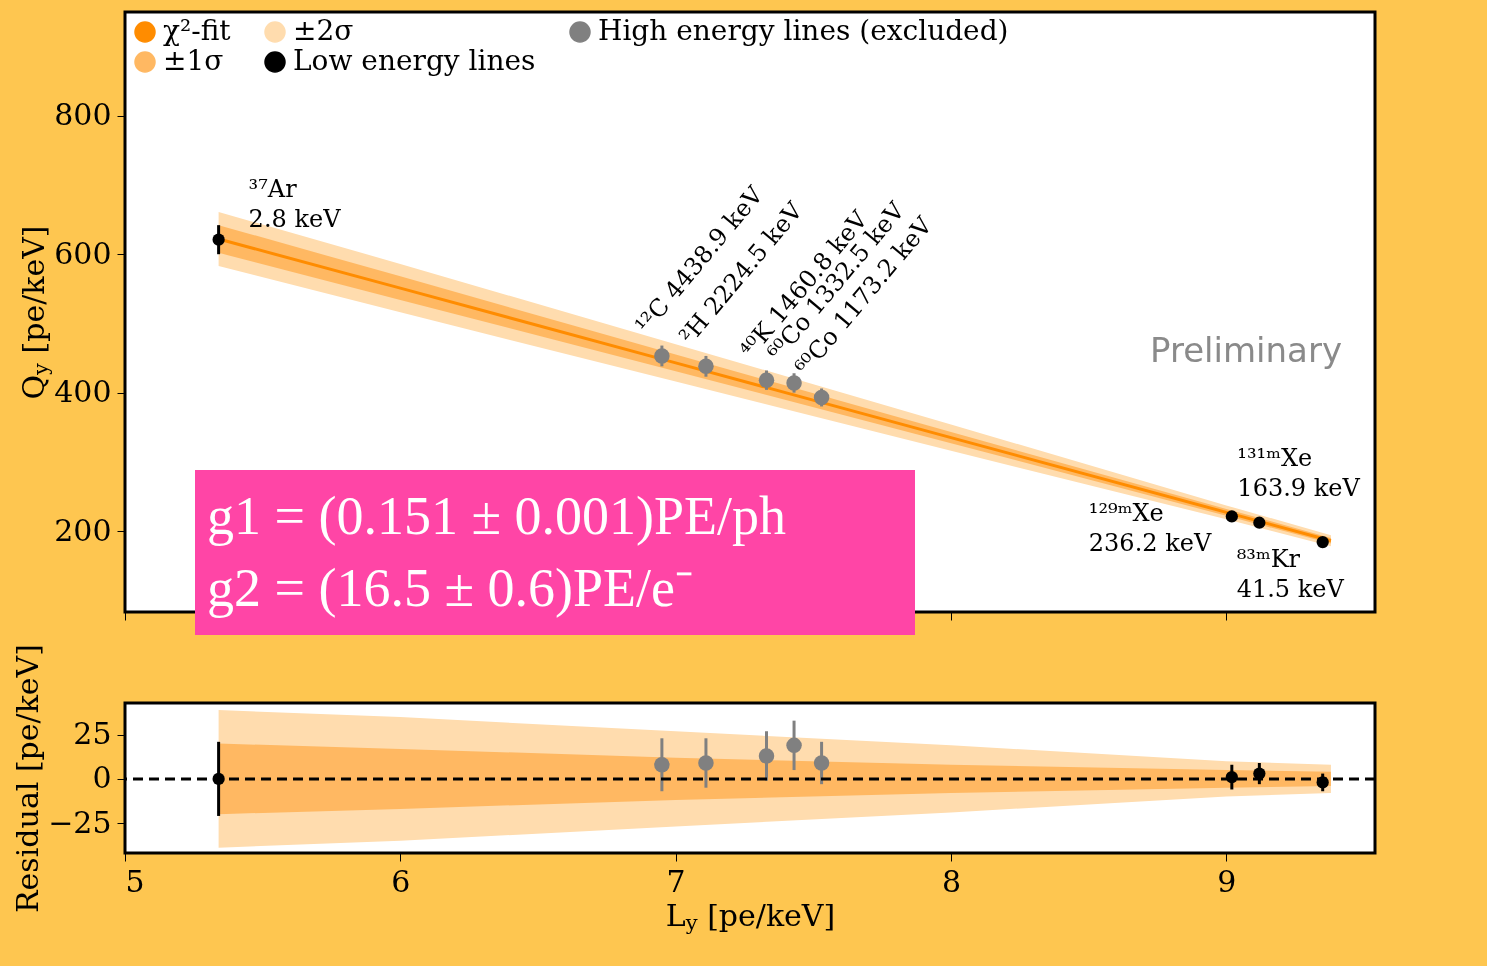 This screenshot has height=966, width=1487. I want to click on legend-label: ±2σ, so click(323, 30).